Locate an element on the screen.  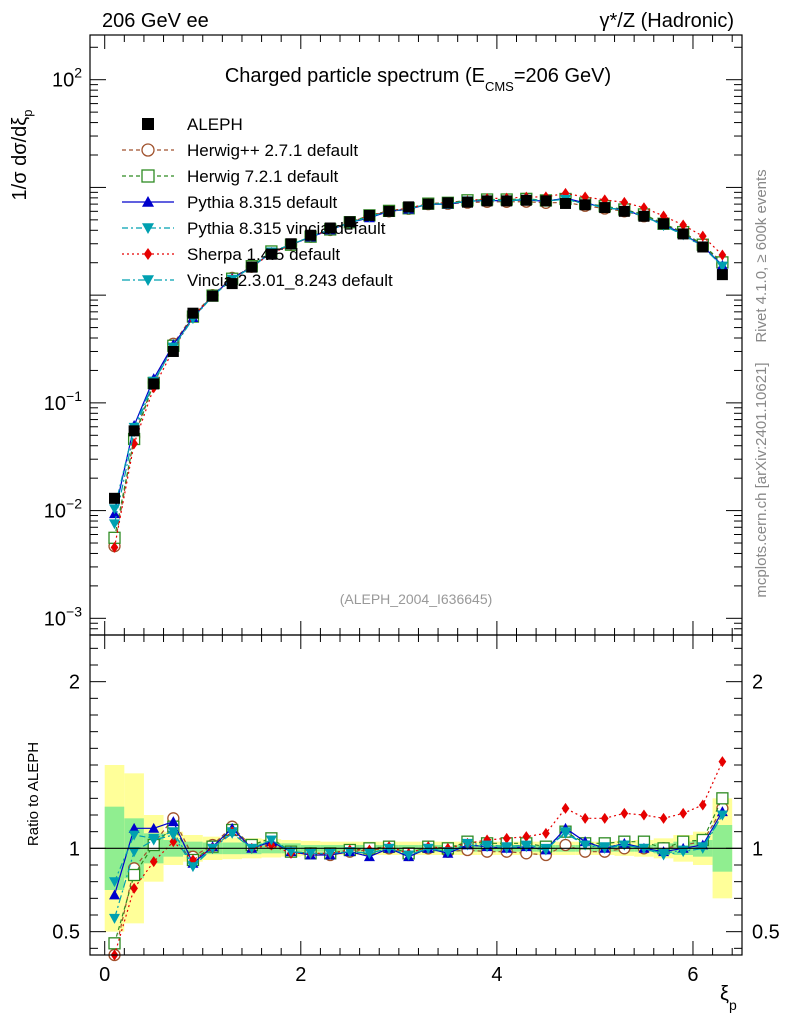
y-tick-label: 10⁻¹ is located at coordinates (63, 401).